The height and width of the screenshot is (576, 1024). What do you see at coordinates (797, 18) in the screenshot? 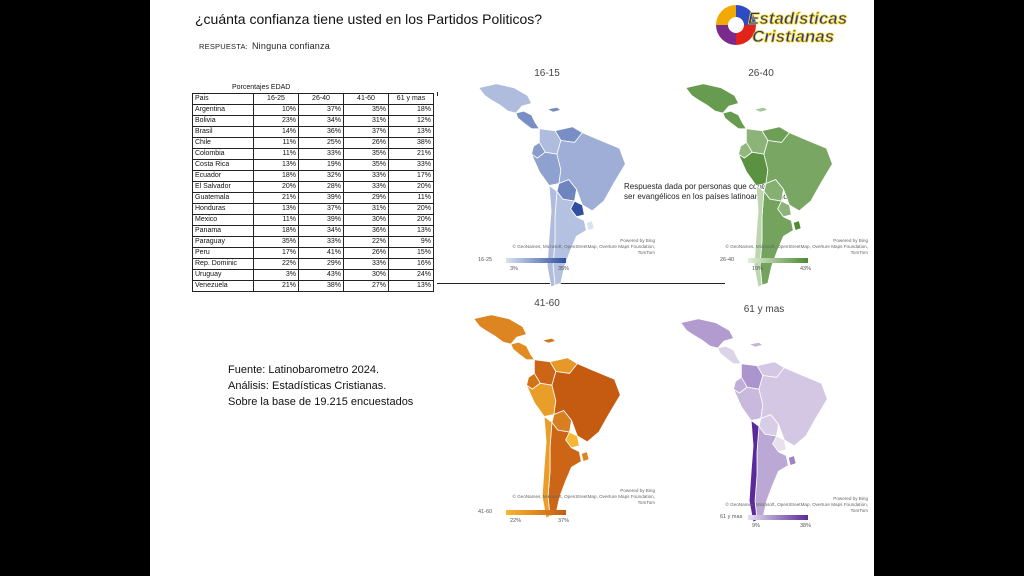
I see `logo-line1: Estadísticas` at bounding box center [797, 18].